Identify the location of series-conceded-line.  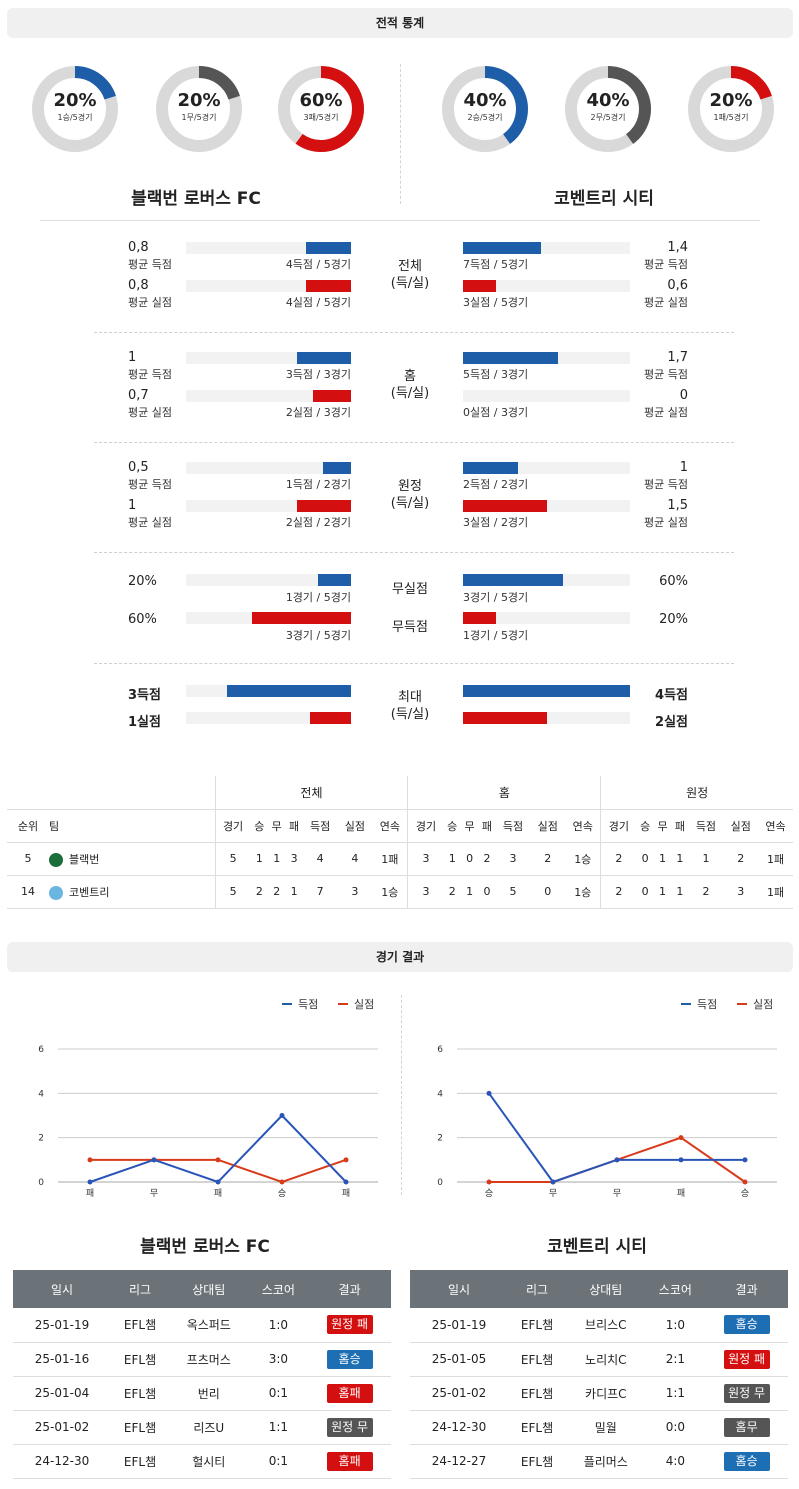
(218, 1171).